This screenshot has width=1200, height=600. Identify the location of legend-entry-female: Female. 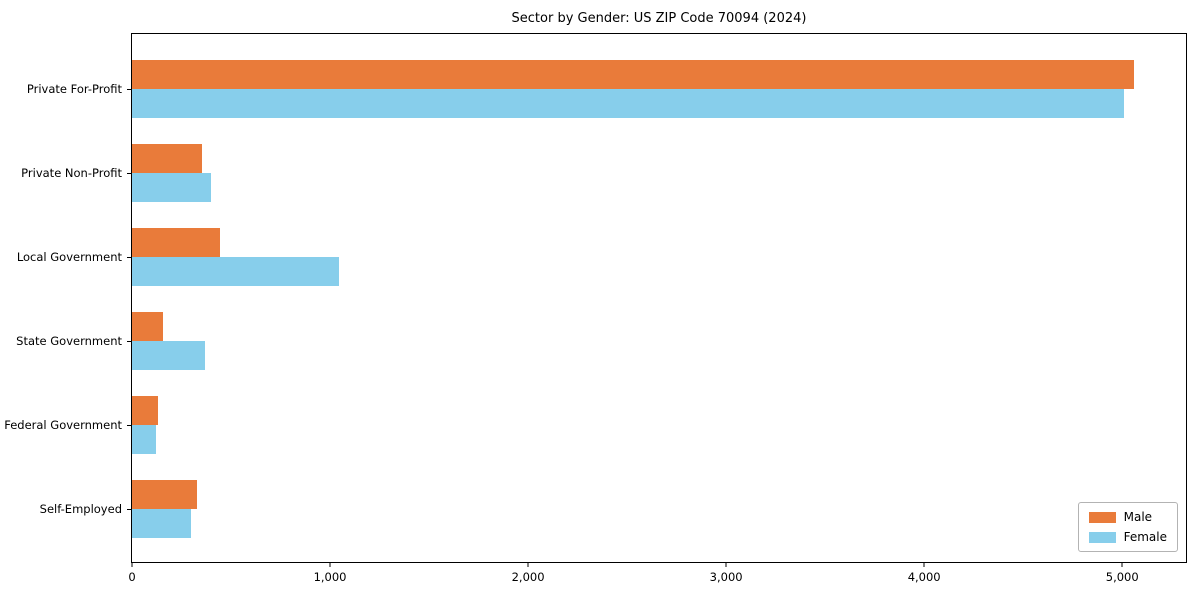
(1127, 537).